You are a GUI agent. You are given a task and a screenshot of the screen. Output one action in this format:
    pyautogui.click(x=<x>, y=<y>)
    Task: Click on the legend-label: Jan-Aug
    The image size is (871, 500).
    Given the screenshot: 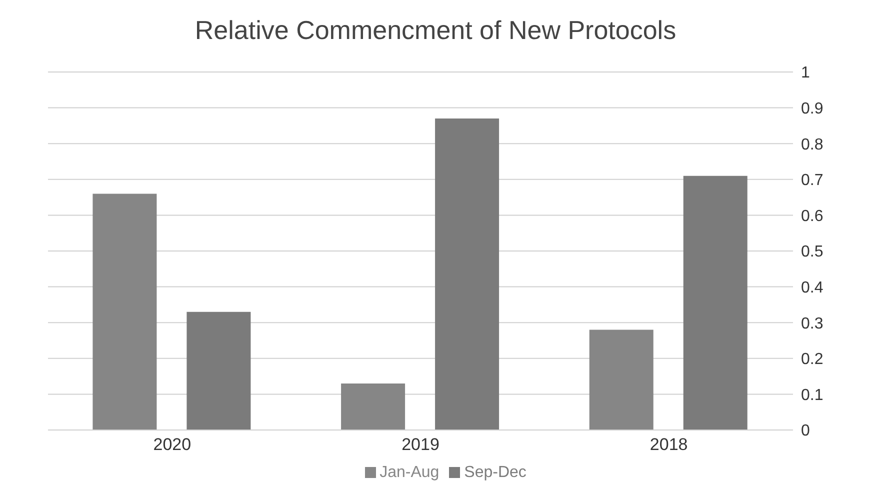 What is the action you would take?
    pyautogui.click(x=410, y=472)
    